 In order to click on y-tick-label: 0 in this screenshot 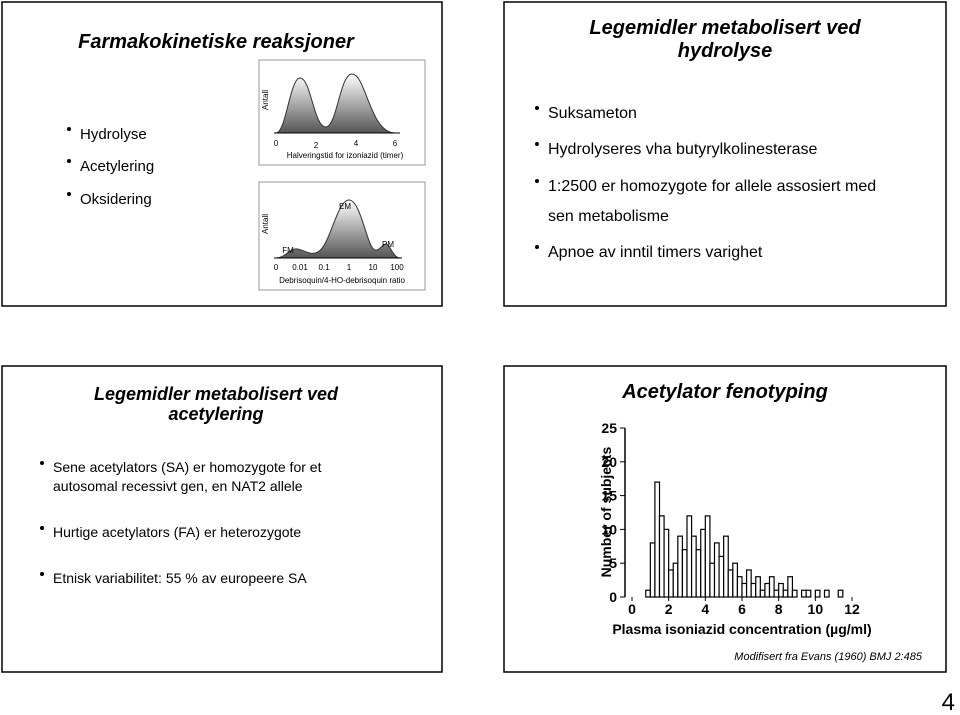, I will do `click(613, 597)`.